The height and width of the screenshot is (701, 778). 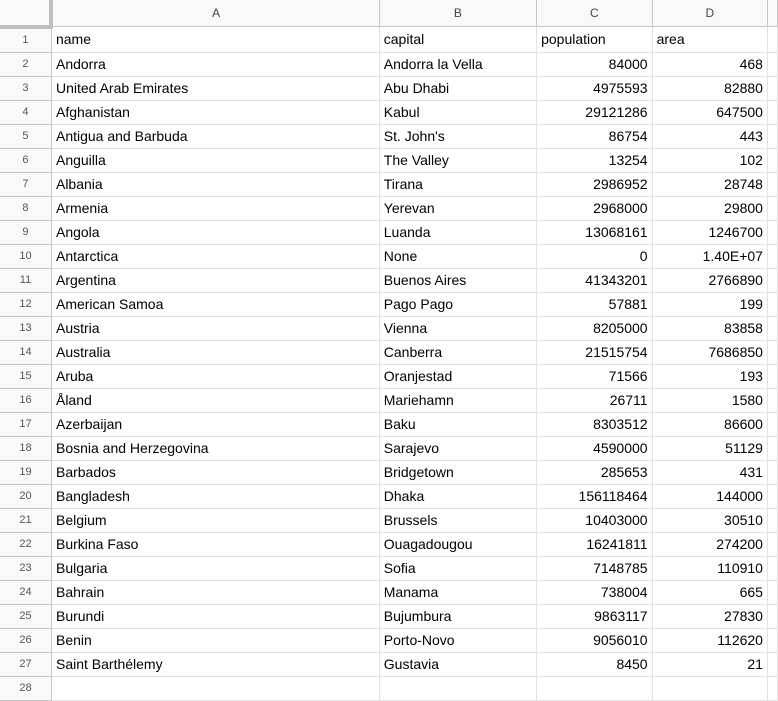 What do you see at coordinates (215, 448) in the screenshot?
I see `cell-a18: Bosnia and Herzegovina` at bounding box center [215, 448].